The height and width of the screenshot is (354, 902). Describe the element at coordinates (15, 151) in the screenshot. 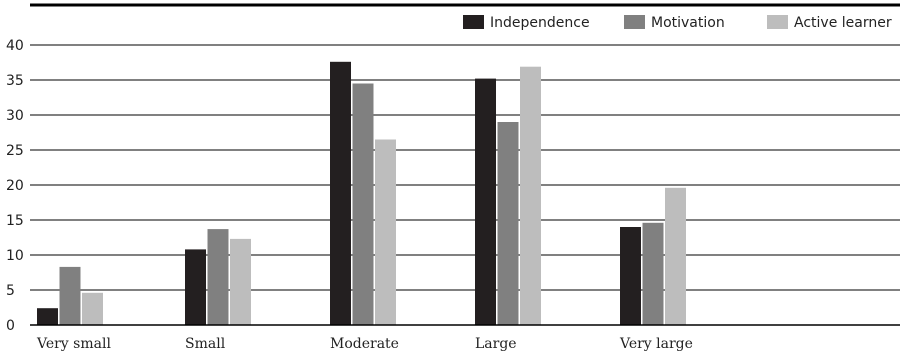

I see `y-tick-label: 25` at that location.